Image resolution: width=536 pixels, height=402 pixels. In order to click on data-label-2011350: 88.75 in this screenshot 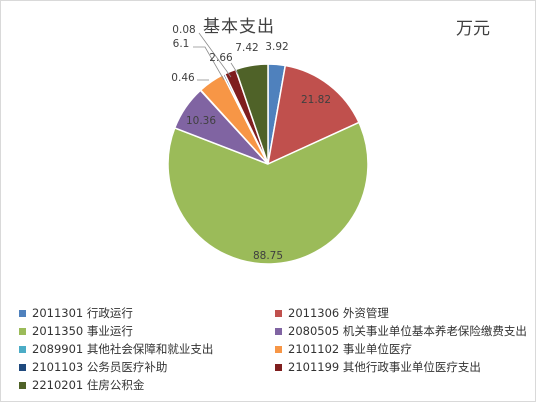, I will do `click(268, 256)`.